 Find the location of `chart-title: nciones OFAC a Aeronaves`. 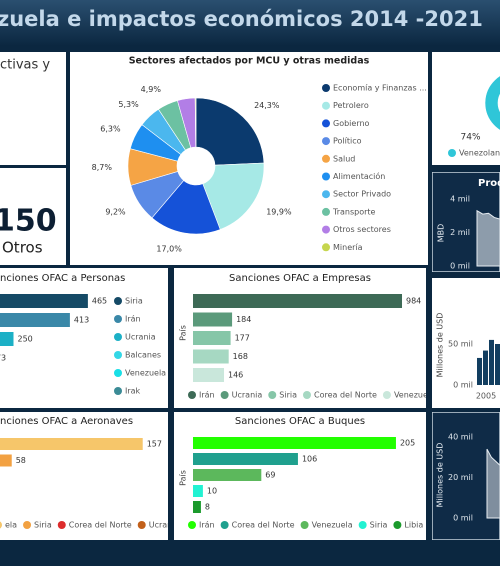

chart-title: nciones OFAC a Aeronaves is located at coordinates (66, 421).